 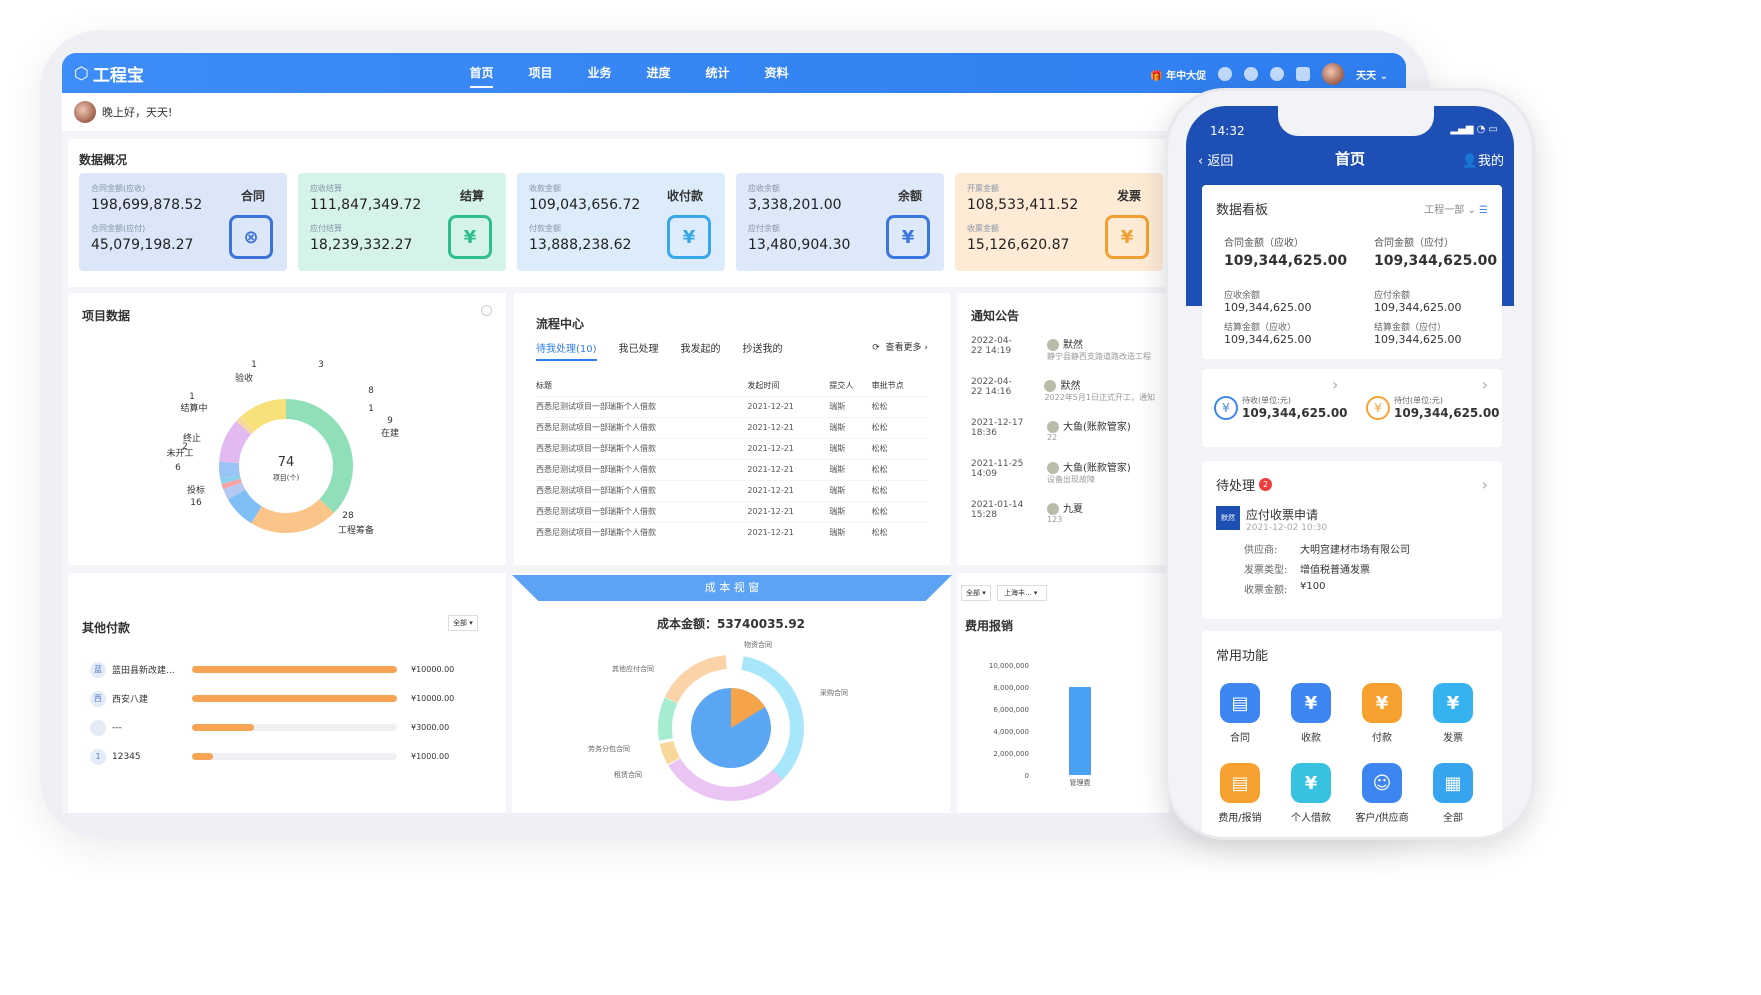 I want to click on nav-project: 项目, so click(x=540, y=73).